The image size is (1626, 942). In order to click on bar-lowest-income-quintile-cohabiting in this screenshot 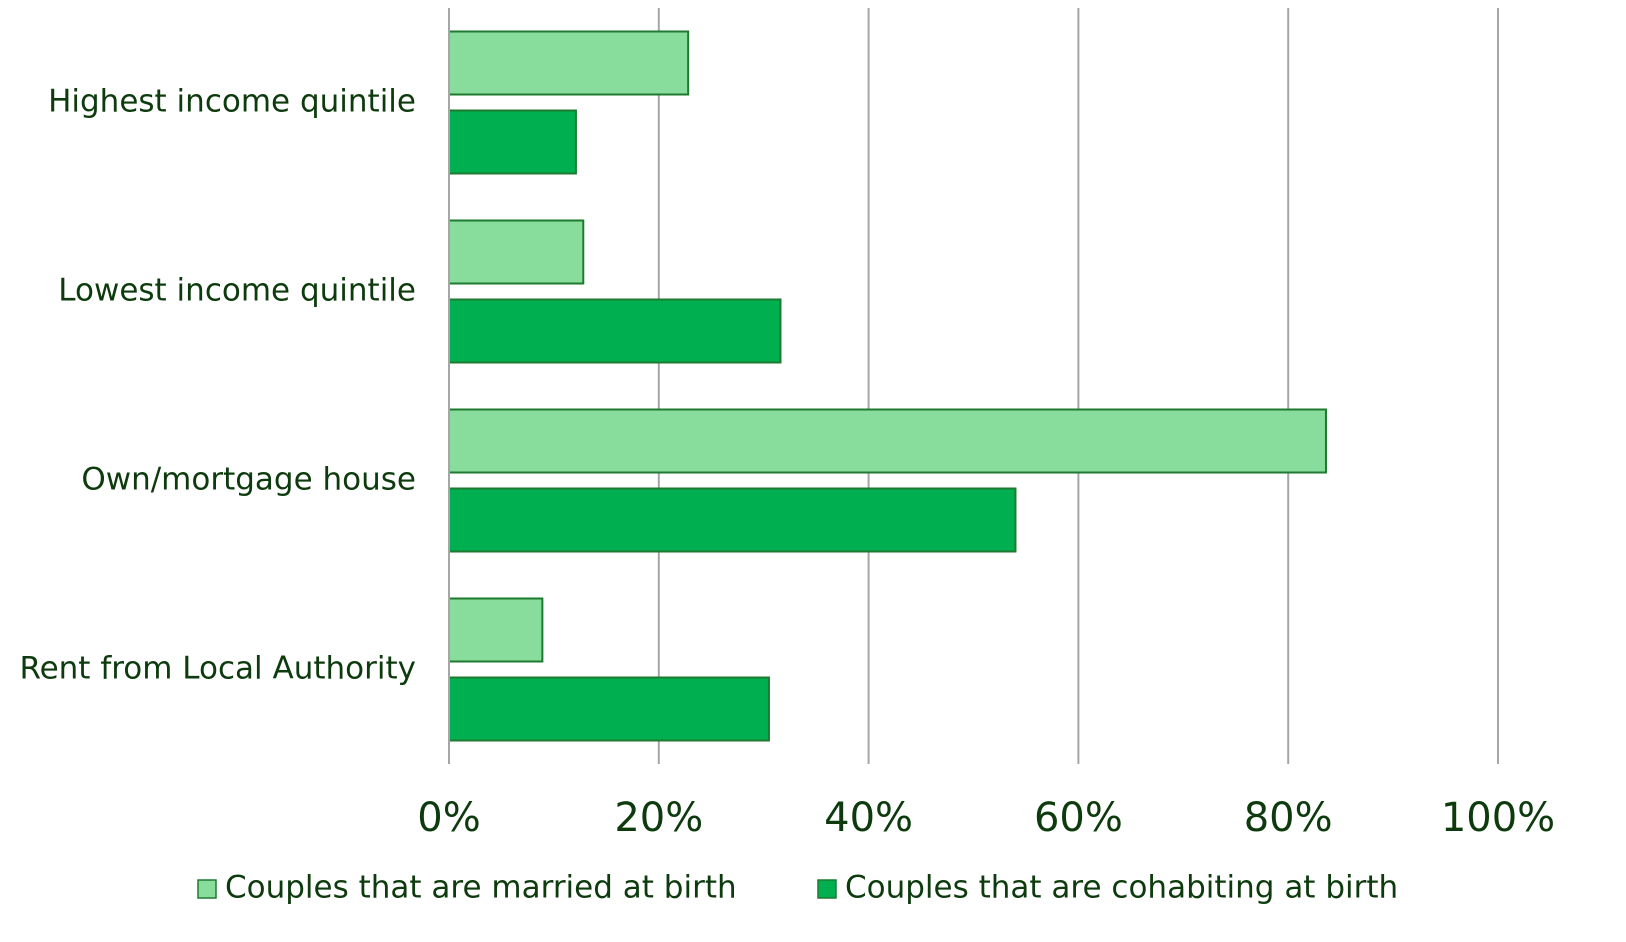, I will do `click(615, 331)`.